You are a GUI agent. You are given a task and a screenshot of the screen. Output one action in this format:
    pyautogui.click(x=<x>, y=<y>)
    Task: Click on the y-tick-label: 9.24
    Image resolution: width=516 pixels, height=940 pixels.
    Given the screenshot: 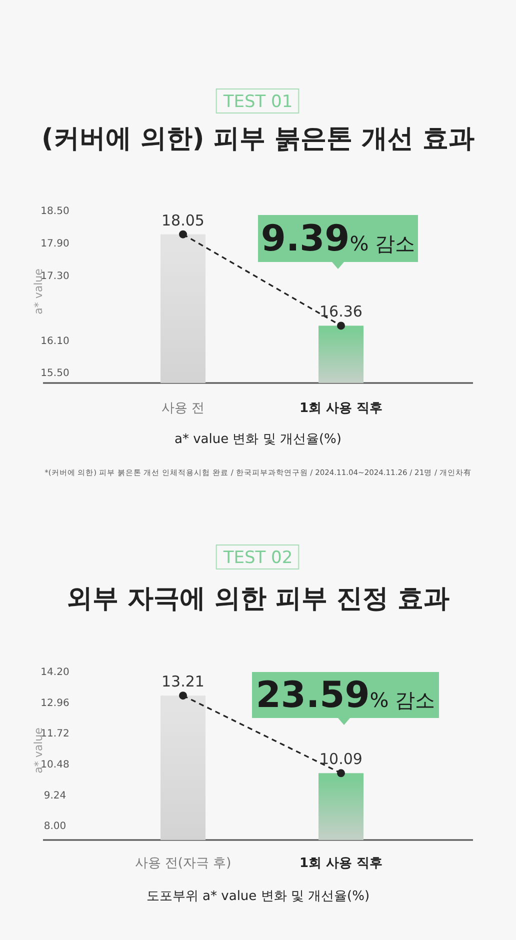 What is the action you would take?
    pyautogui.click(x=55, y=796)
    